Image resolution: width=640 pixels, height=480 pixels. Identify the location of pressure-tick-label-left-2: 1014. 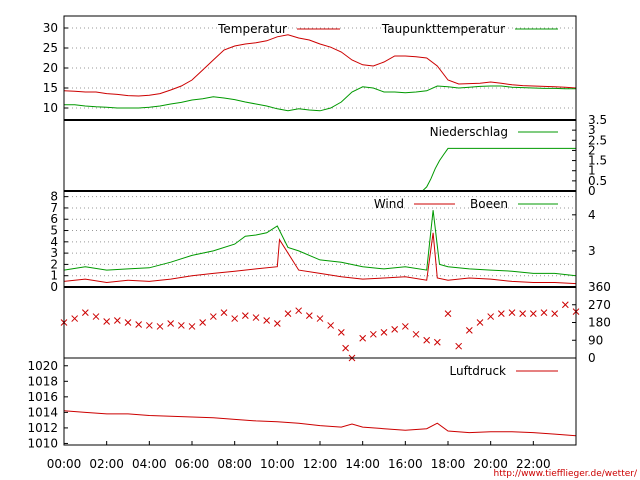
(42, 412).